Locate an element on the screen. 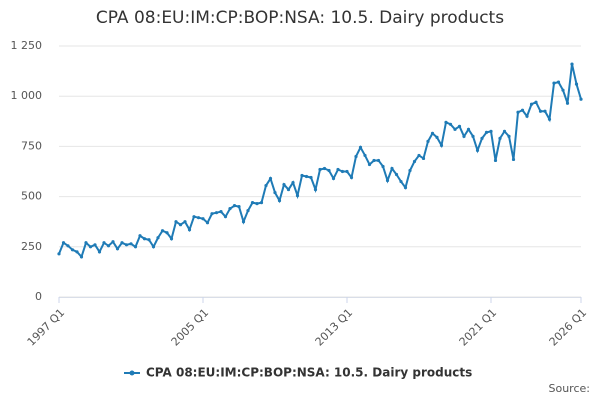 This screenshot has width=600, height=404. source: Source: is located at coordinates (570, 388).